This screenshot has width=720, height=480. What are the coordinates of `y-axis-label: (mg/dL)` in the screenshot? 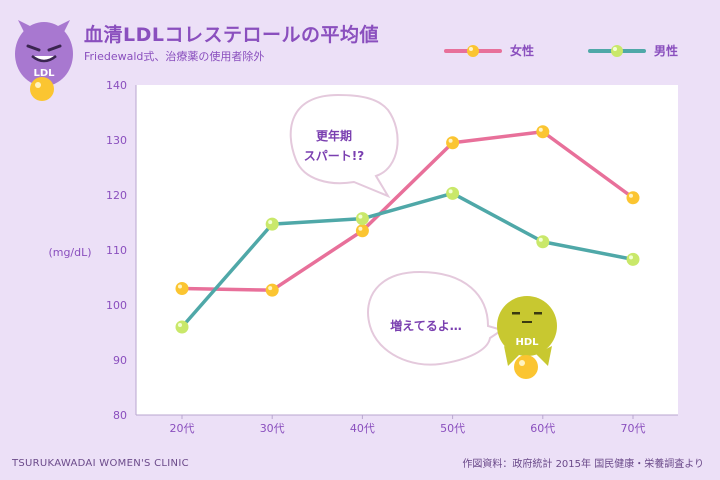 It's located at (69, 252).